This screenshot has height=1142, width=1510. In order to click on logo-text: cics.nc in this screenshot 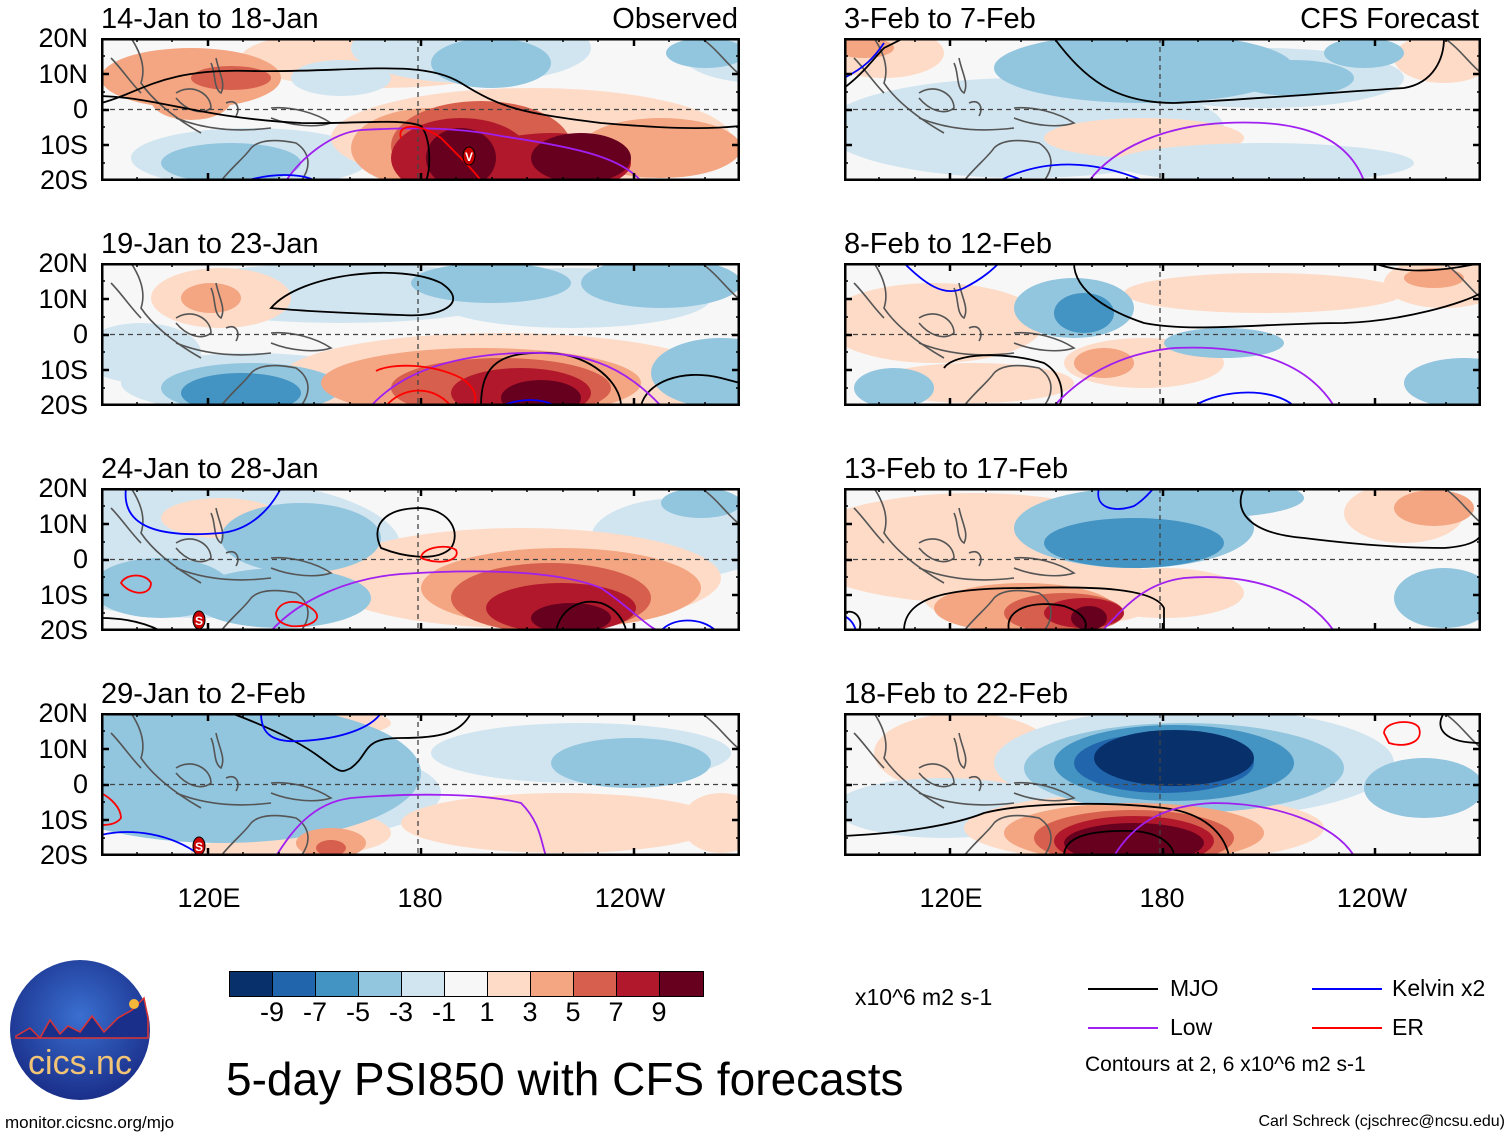, I will do `click(80, 1063)`.